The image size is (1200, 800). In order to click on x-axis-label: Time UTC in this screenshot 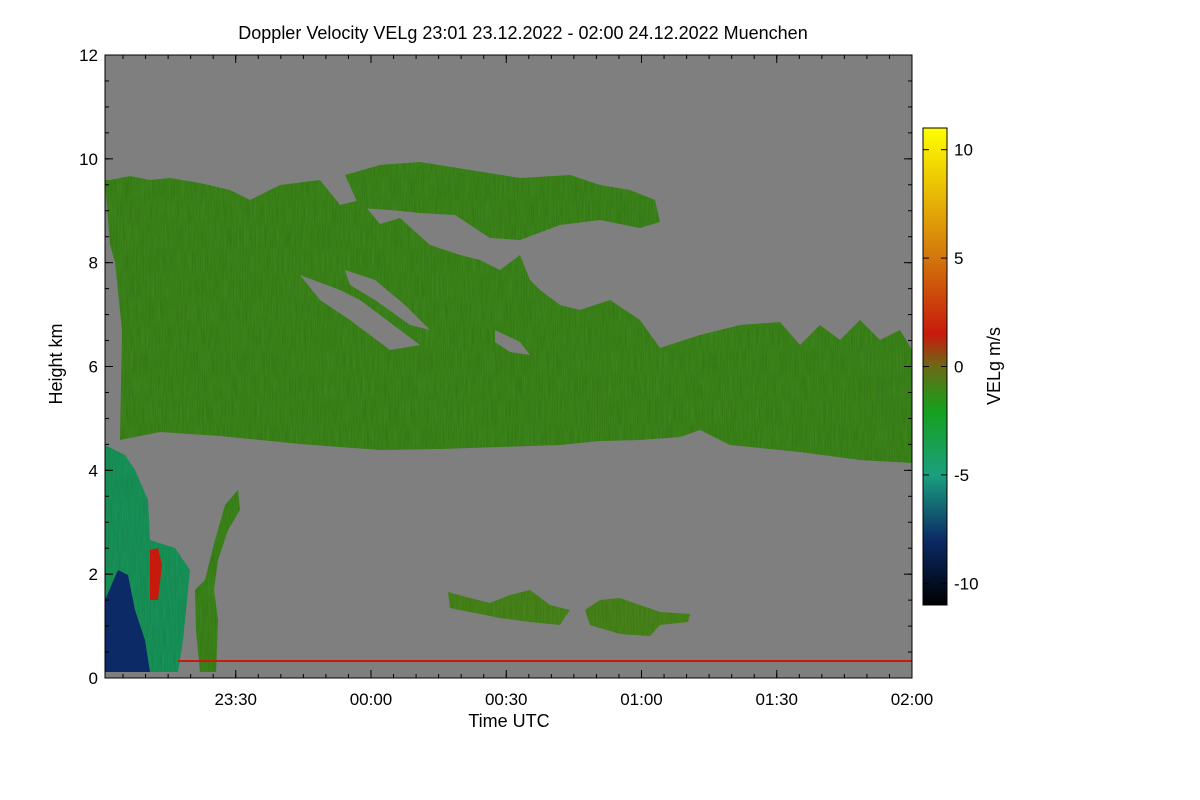, I will do `click(508, 721)`.